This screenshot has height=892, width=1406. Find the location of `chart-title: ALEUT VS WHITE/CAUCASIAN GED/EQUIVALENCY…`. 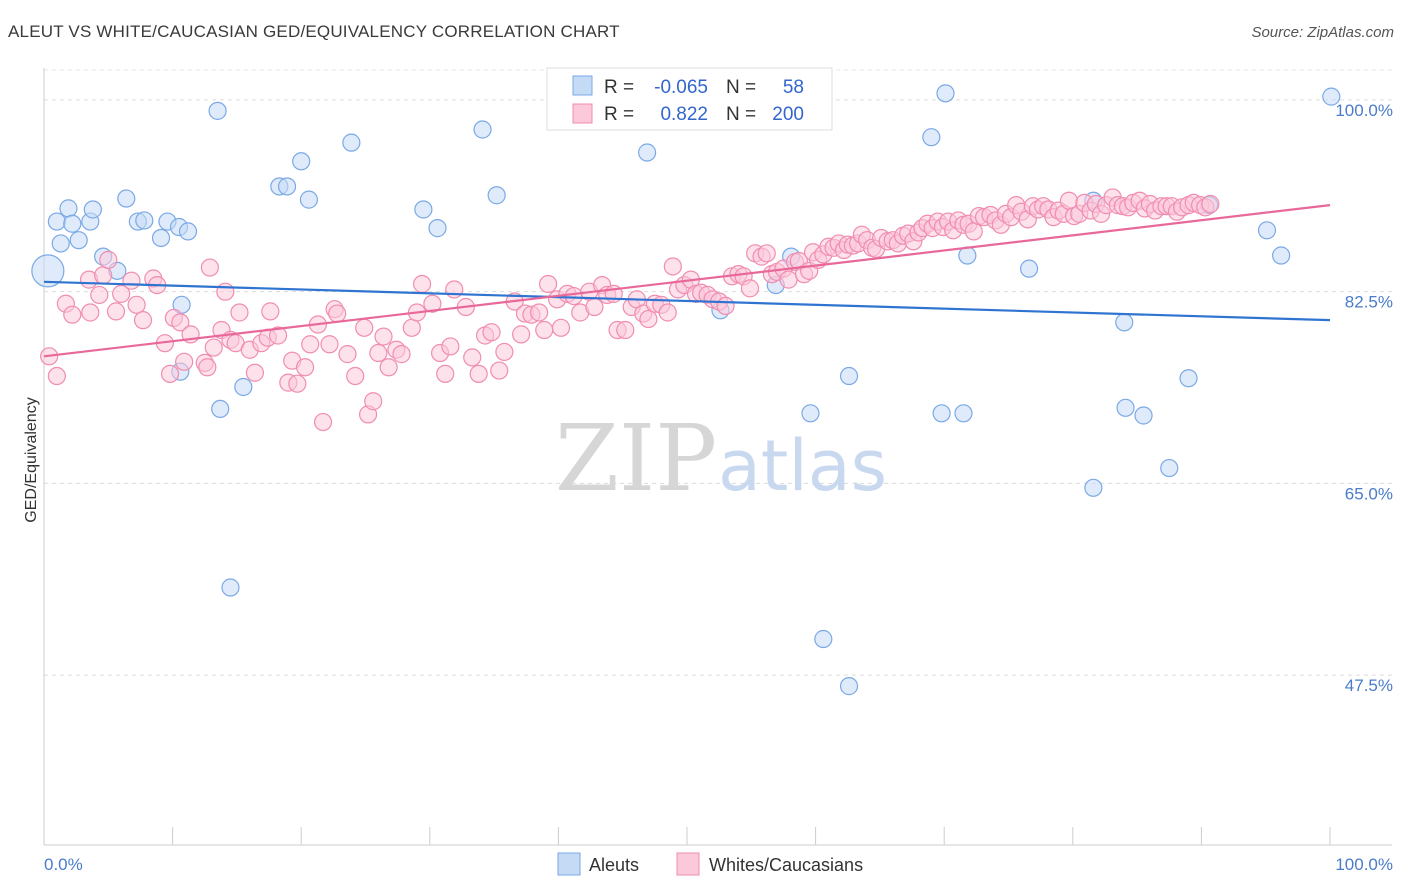

chart-title: ALEUT VS WHITE/CAUCASIAN GED/EQUIVALENCY… is located at coordinates (314, 31).